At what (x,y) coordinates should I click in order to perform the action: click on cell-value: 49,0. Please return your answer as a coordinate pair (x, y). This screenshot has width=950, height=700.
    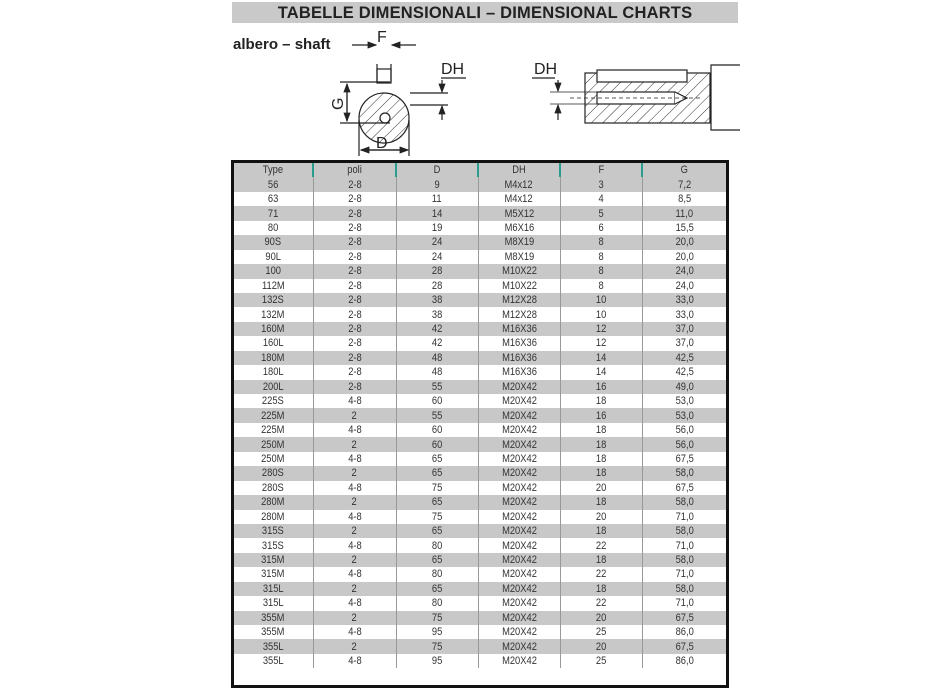
    Looking at the image, I should click on (684, 386).